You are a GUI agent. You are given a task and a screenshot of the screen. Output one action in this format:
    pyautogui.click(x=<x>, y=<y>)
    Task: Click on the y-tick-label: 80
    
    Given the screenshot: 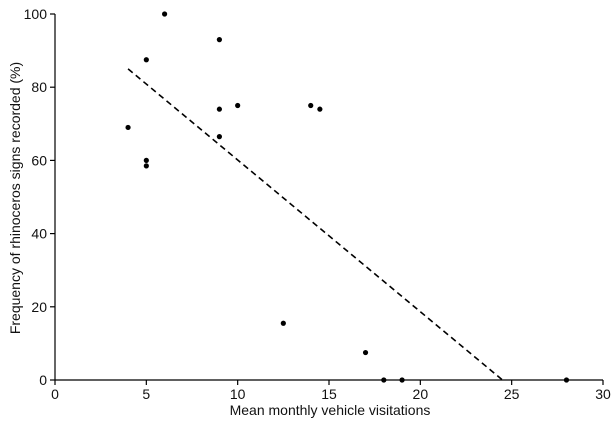 What is the action you would take?
    pyautogui.click(x=39, y=87)
    